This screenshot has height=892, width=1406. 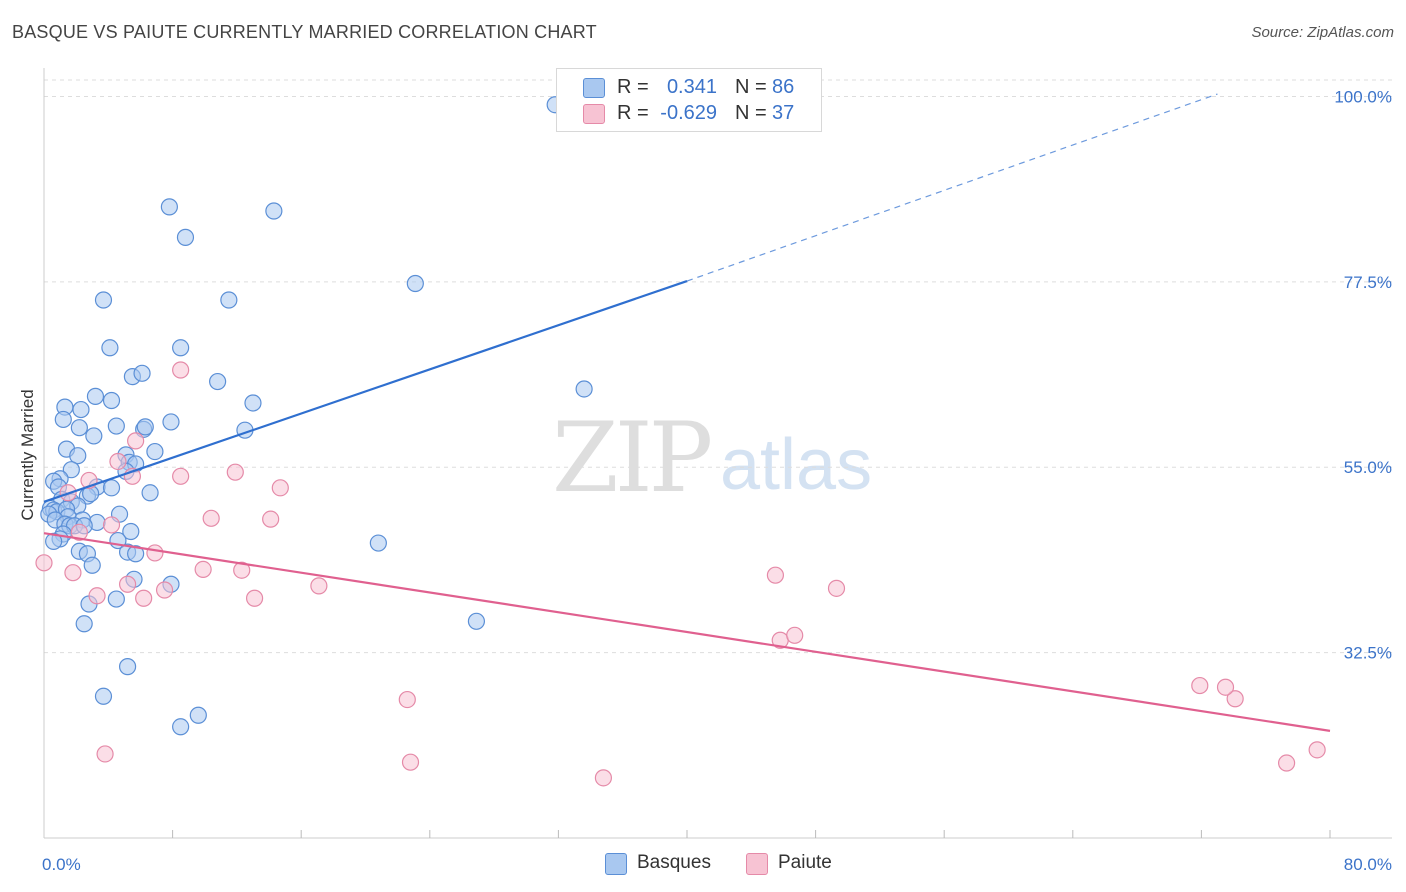 I want to click on r-value: 0.341, so click(x=691, y=87).